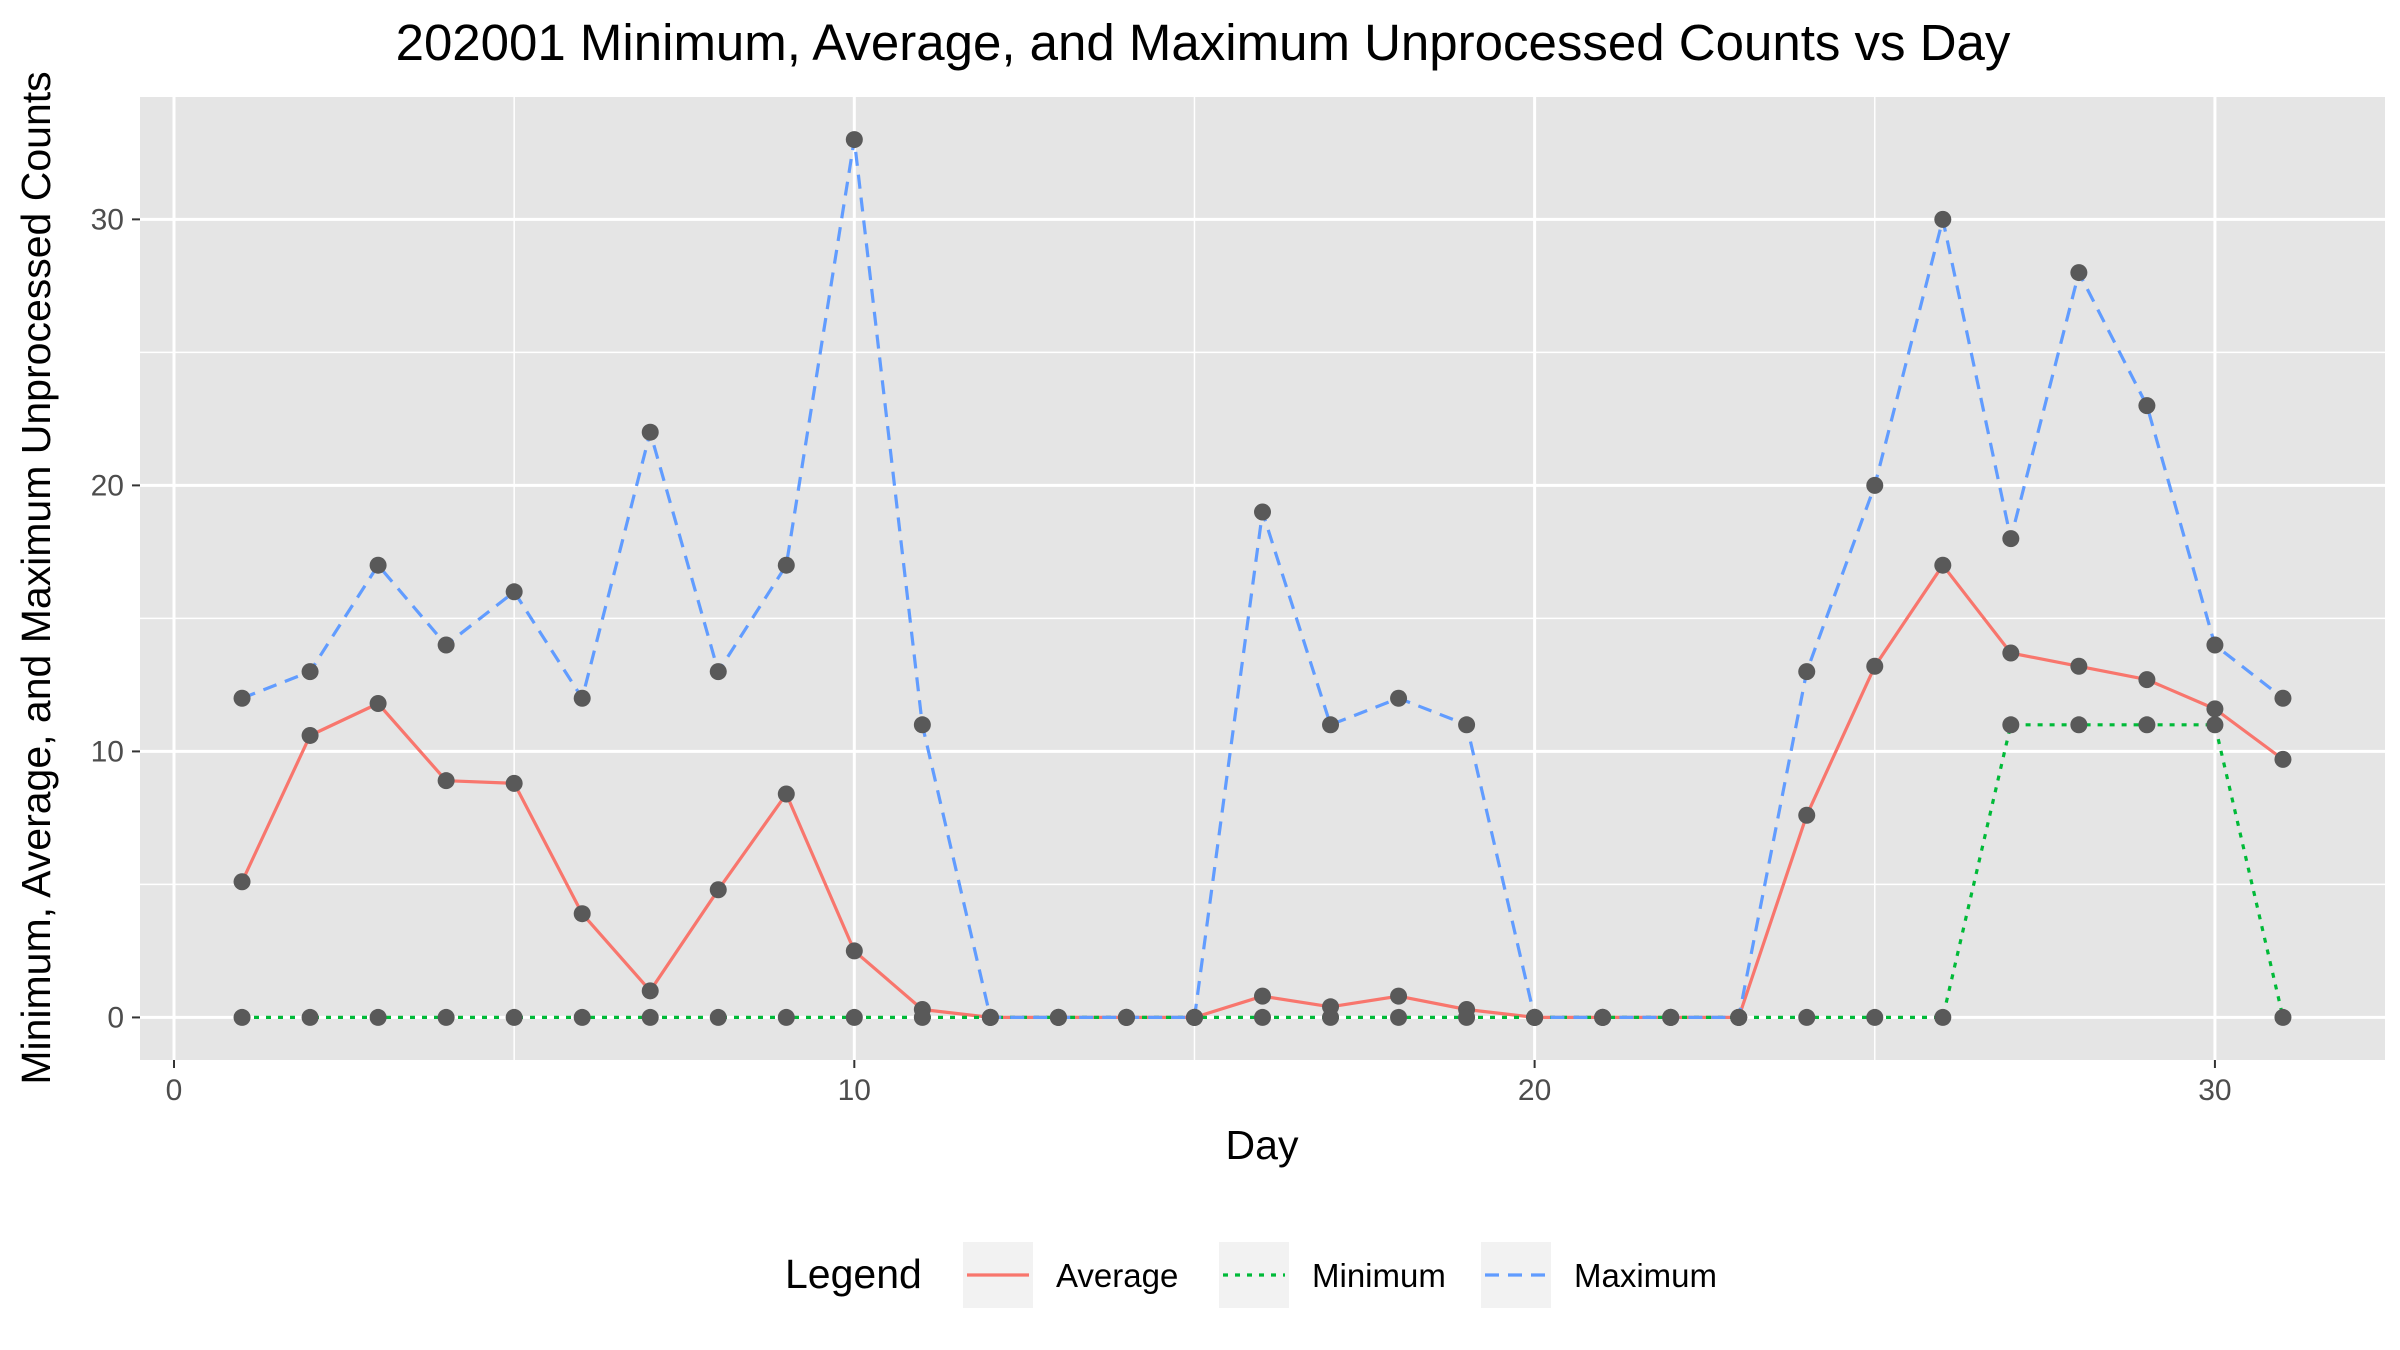 Image resolution: width=2400 pixels, height=1350 pixels. I want to click on y-tick-label: 20, so click(107, 485).